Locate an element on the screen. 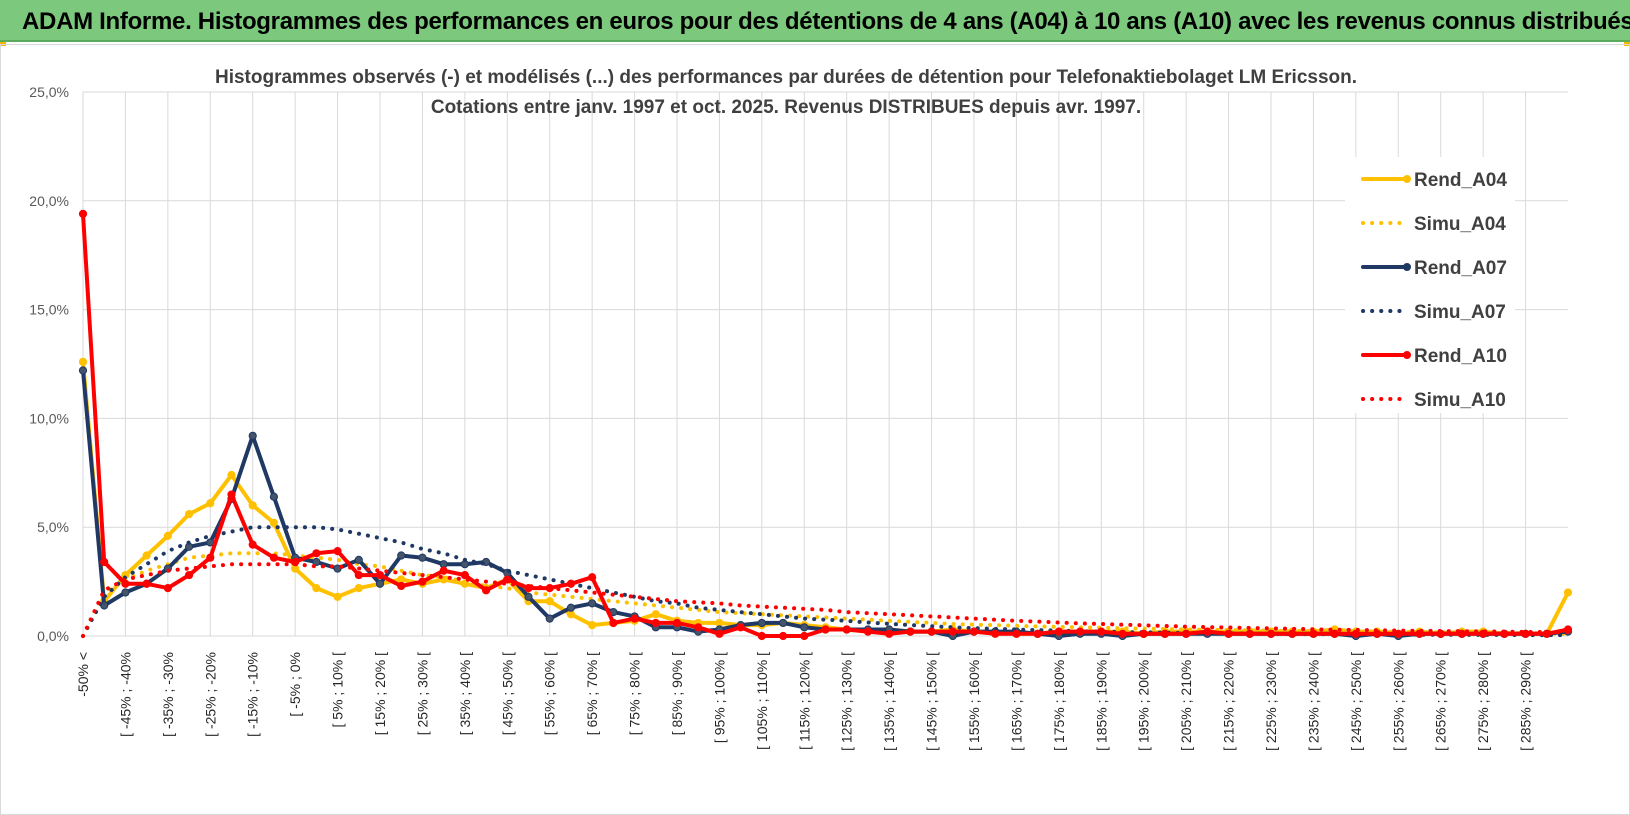  y-tick-label: 25,0% is located at coordinates (49, 92).